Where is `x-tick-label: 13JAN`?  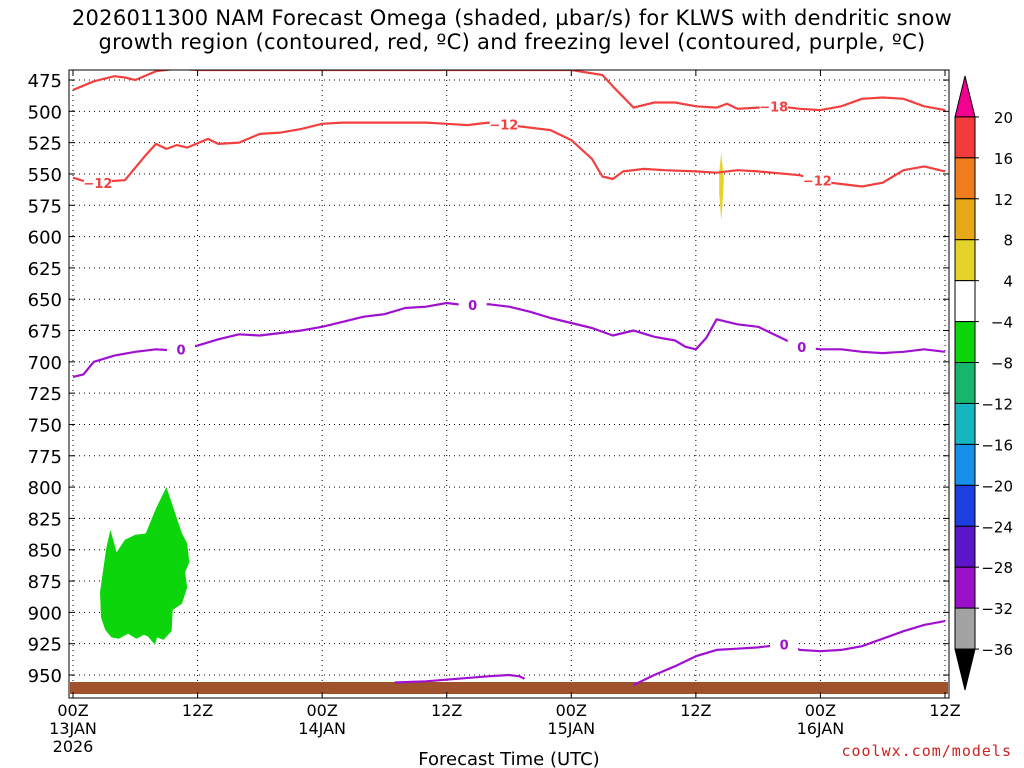 x-tick-label: 13JAN is located at coordinates (73, 728).